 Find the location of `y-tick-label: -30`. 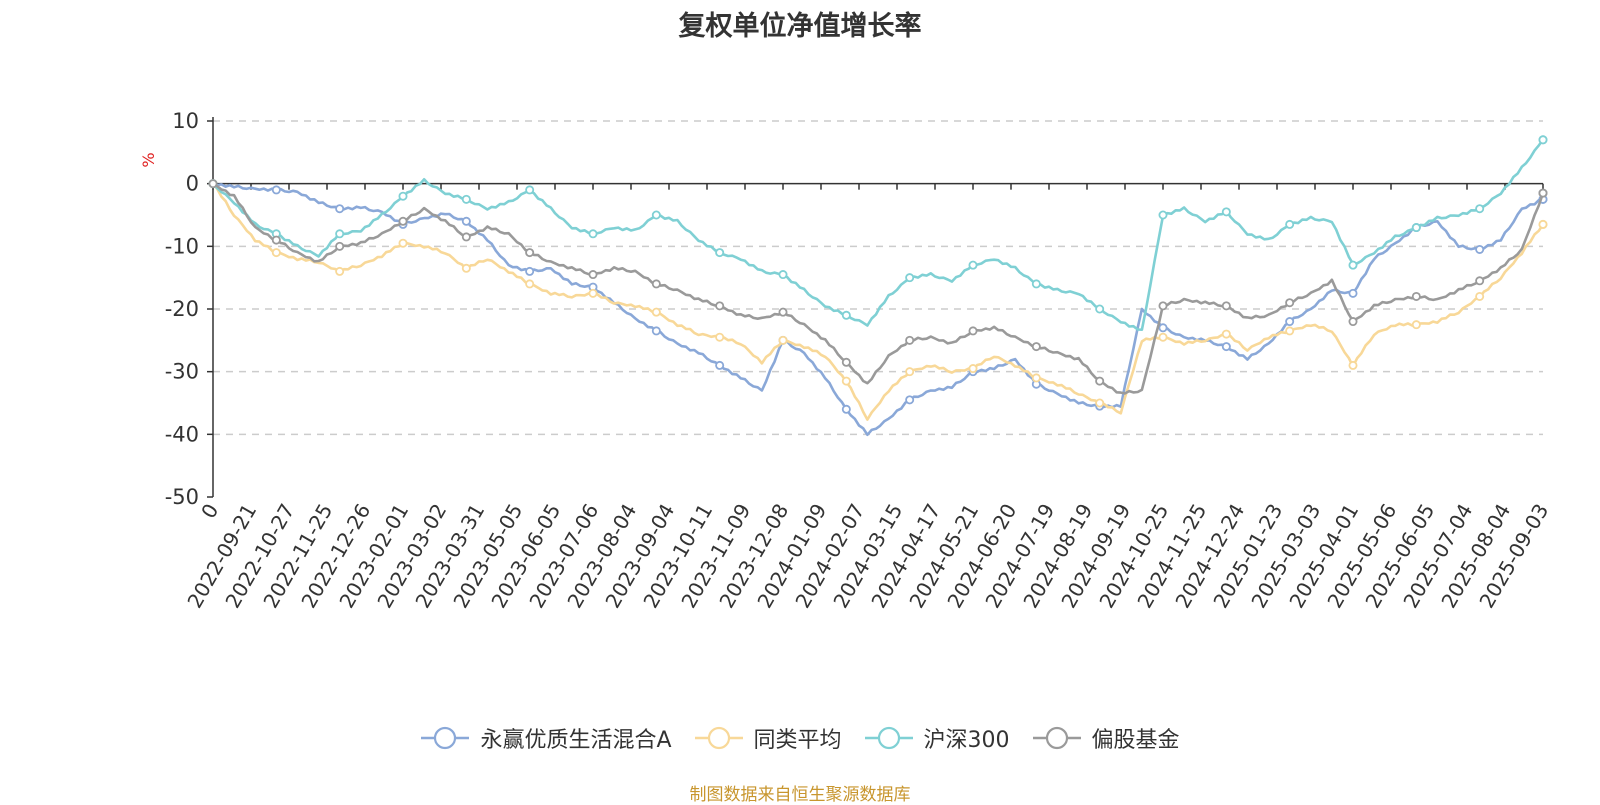

y-tick-label: -30 is located at coordinates (182, 372).